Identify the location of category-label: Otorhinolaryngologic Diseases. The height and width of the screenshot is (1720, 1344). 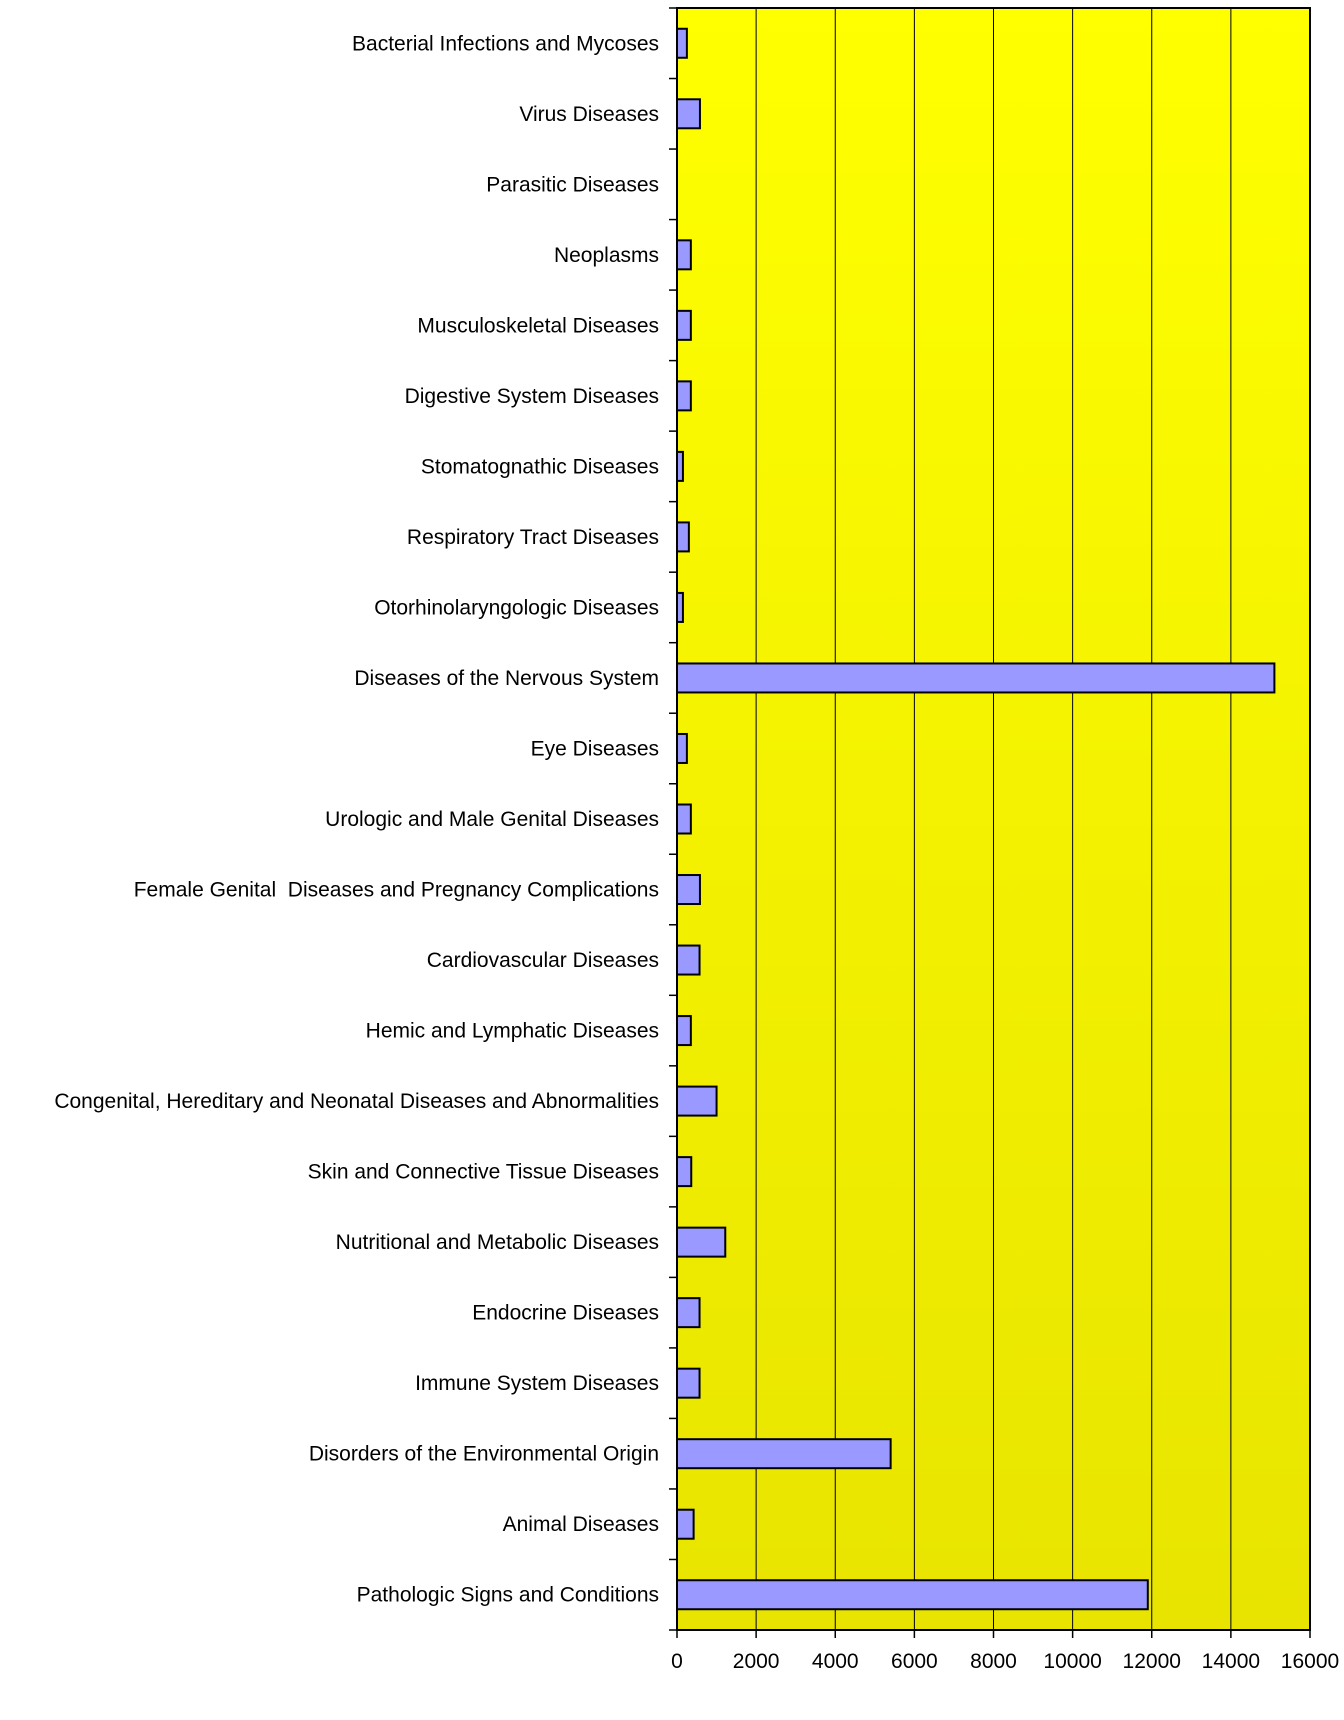
(516, 607).